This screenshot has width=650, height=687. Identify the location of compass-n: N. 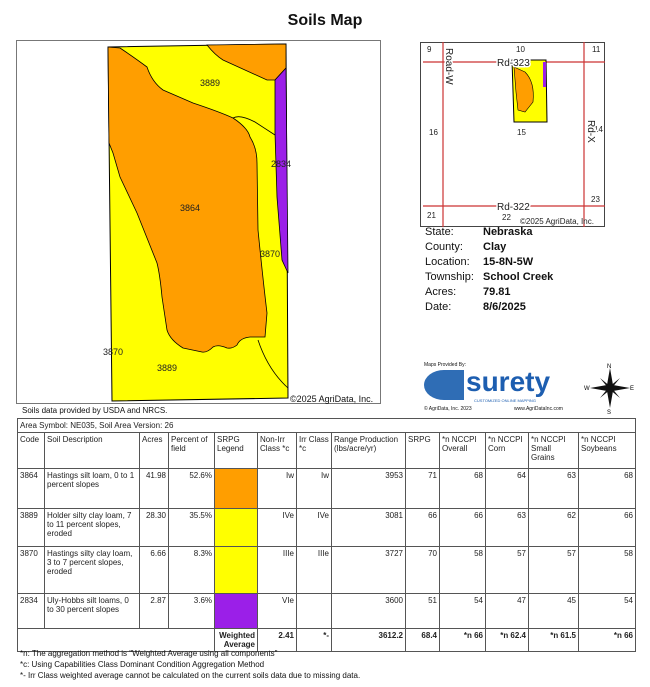
(609, 367).